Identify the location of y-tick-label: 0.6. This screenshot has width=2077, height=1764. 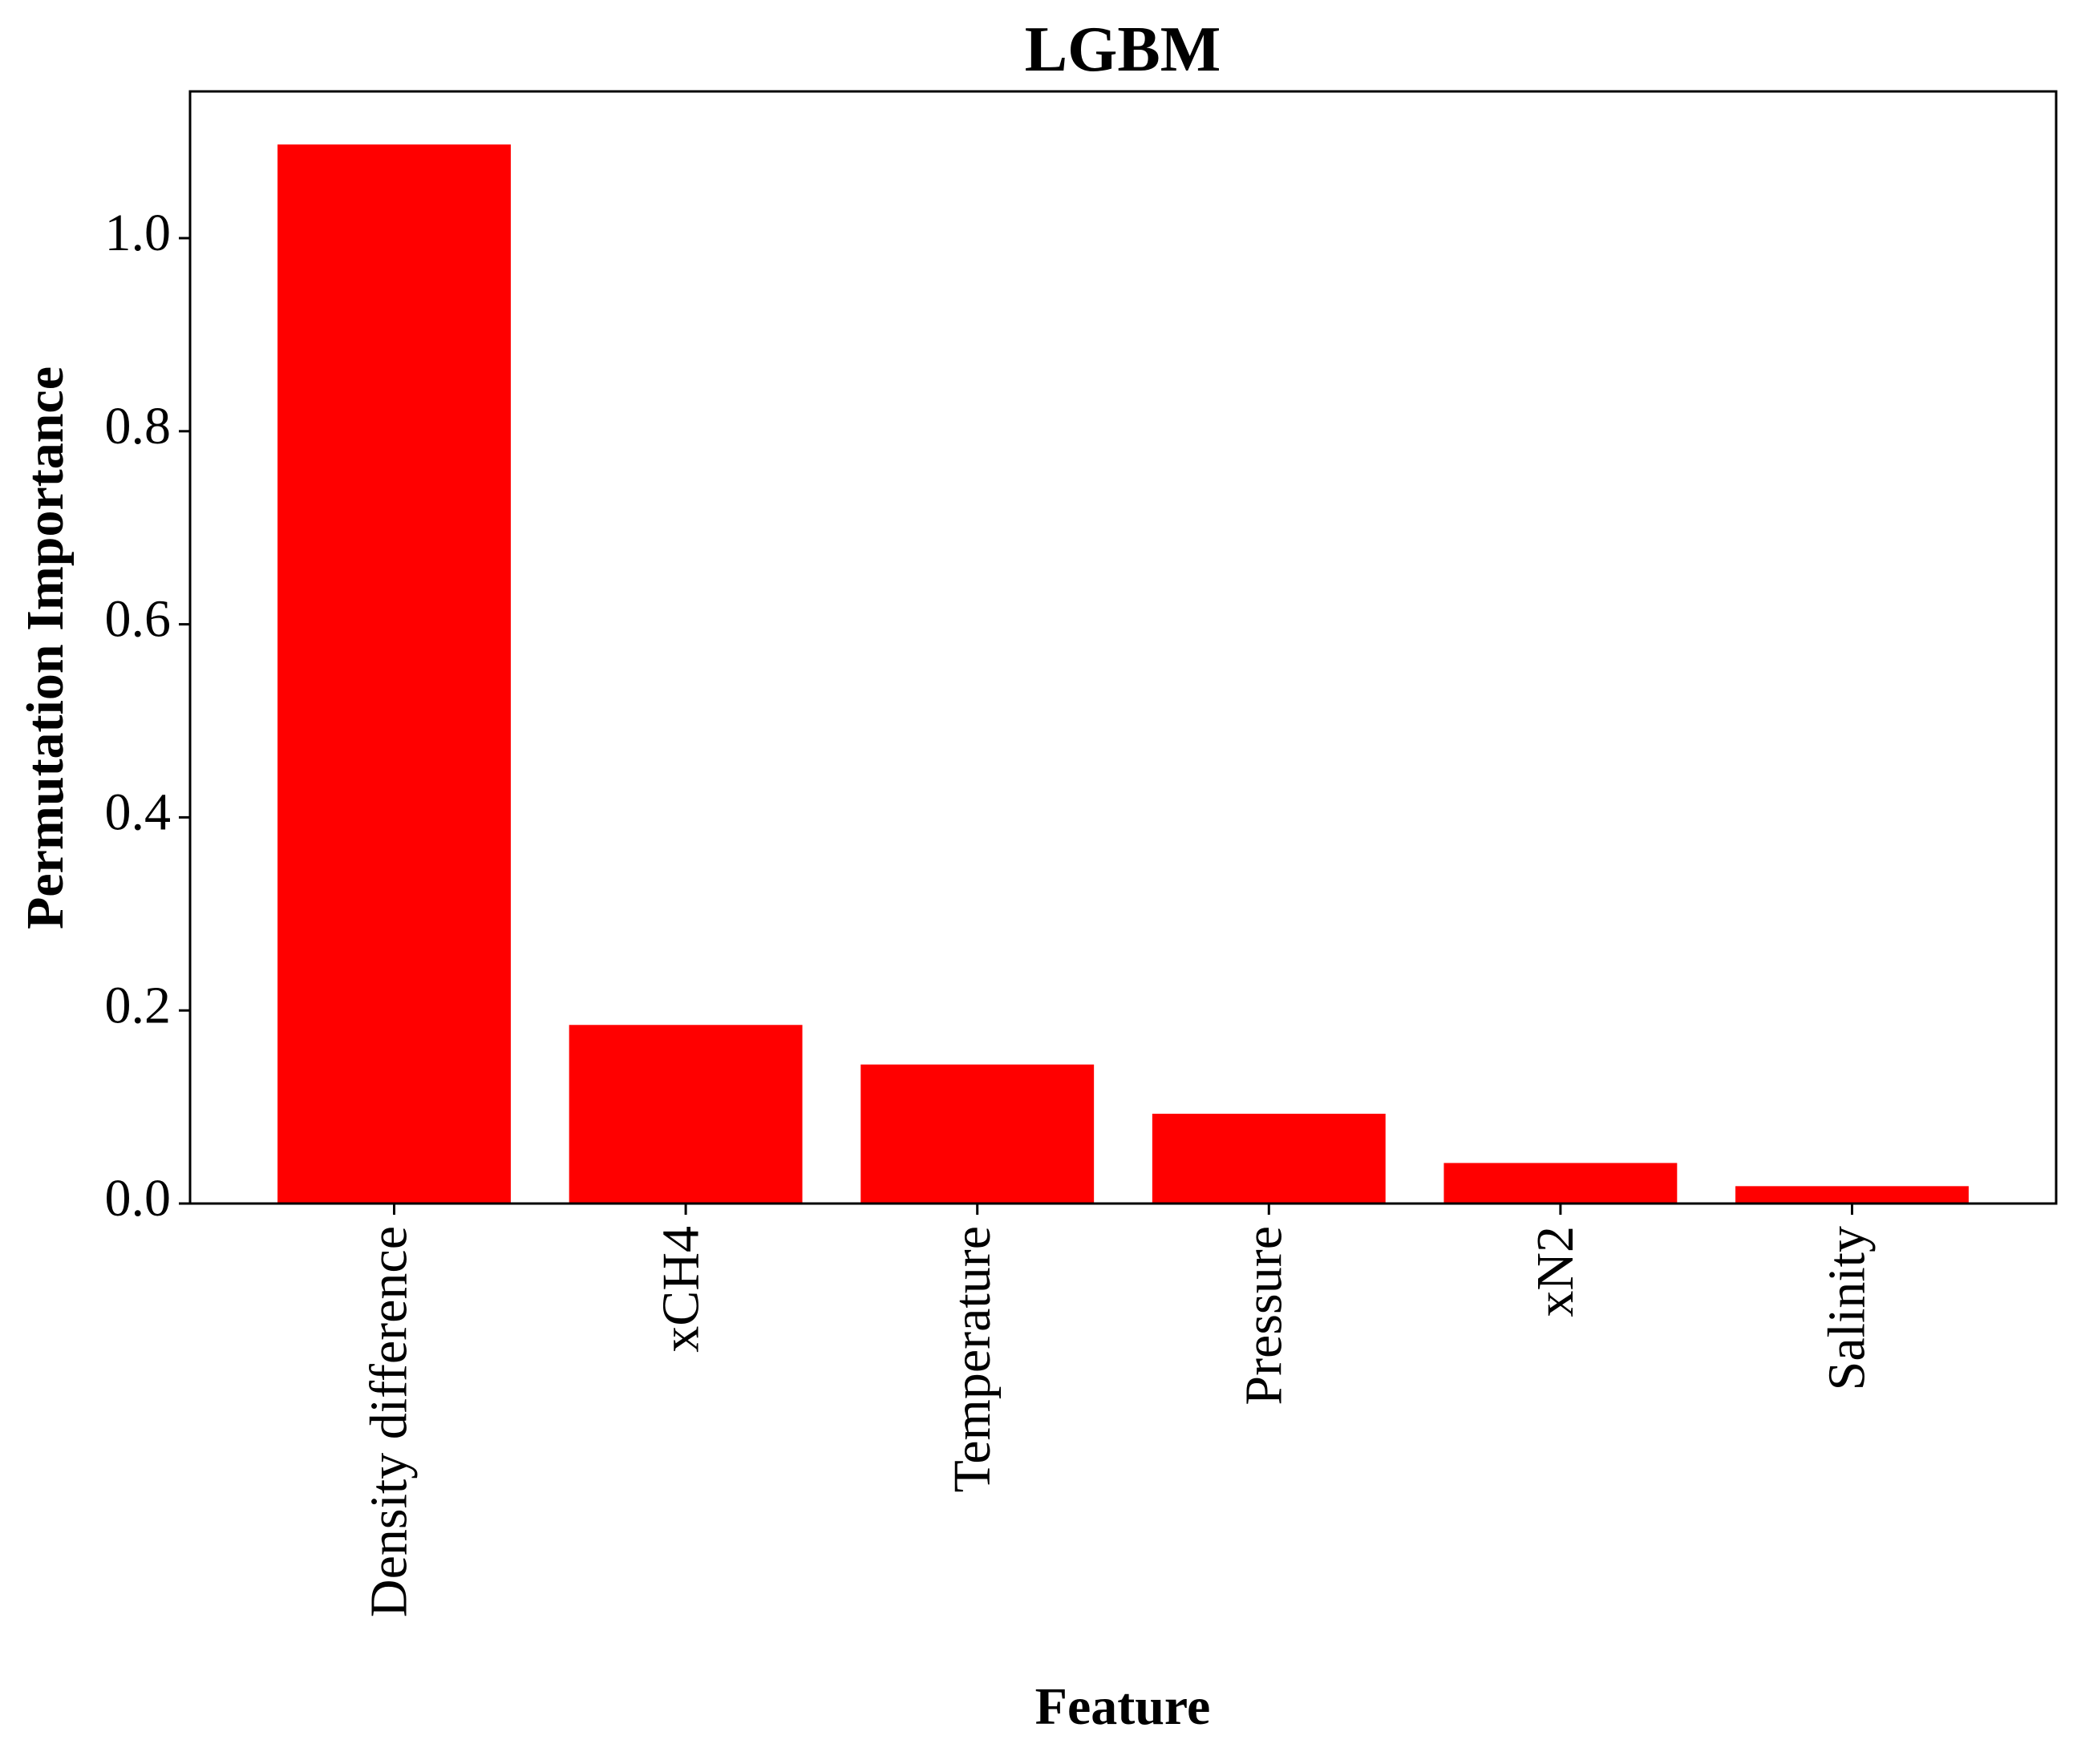
(139, 619).